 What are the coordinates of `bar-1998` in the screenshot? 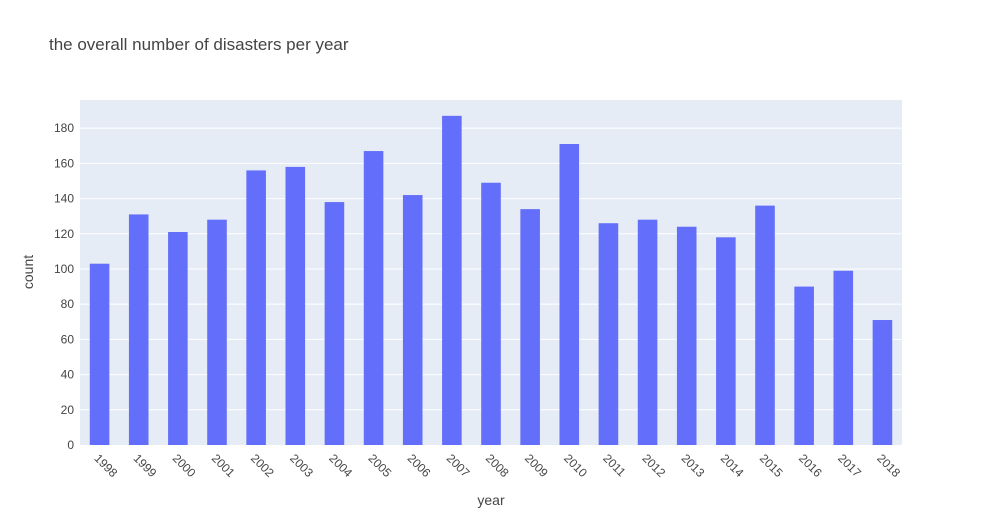 It's located at (99, 354).